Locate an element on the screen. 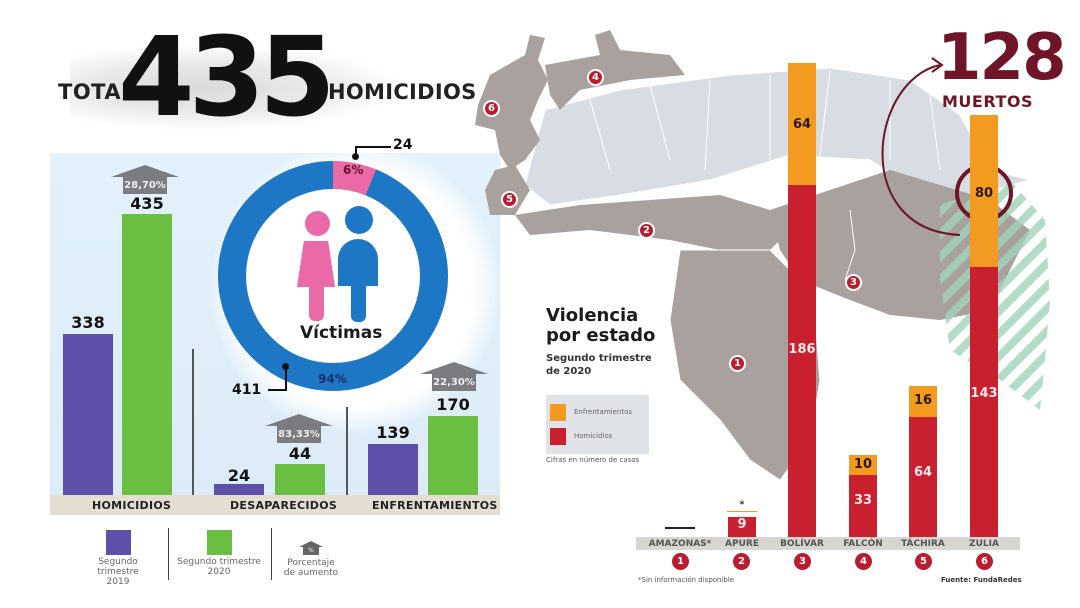 This screenshot has height=608, width=1080. total-value: 435 is located at coordinates (227, 77).